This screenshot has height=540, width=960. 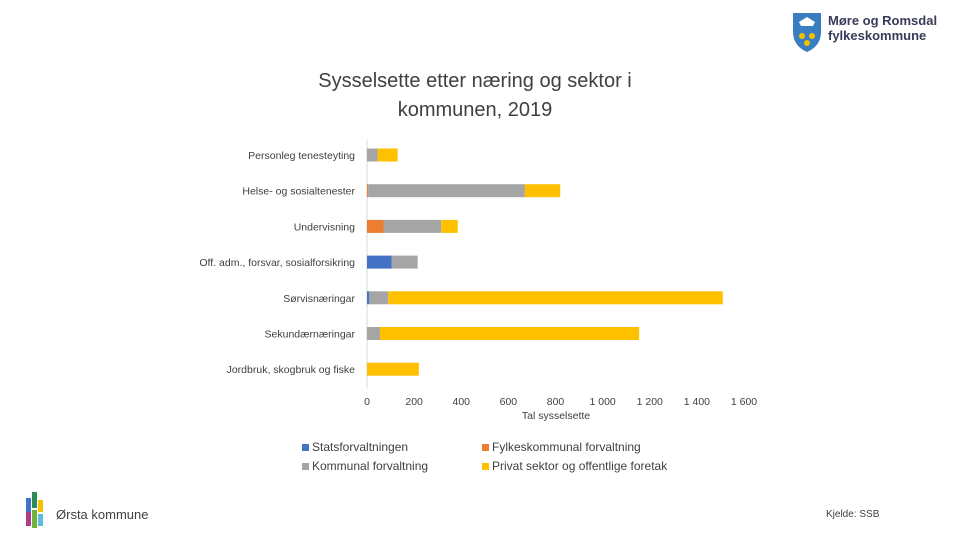 What do you see at coordinates (697, 402) in the screenshot?
I see `x-tick-label: 1 400` at bounding box center [697, 402].